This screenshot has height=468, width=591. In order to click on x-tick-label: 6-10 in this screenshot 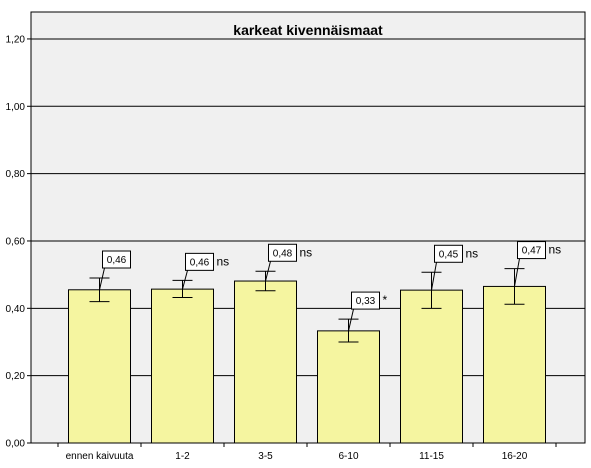, I will do `click(348, 456)`.